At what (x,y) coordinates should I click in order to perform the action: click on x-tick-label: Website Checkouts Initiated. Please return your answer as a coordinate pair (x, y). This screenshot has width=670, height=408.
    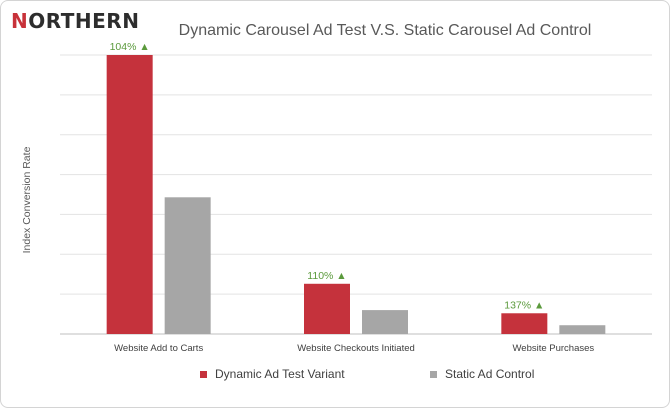
    Looking at the image, I should click on (356, 348).